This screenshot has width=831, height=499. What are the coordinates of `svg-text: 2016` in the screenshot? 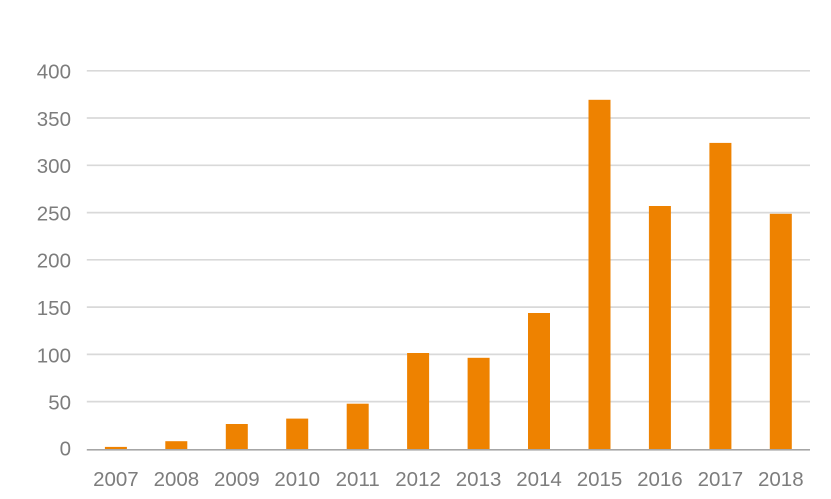 It's located at (660, 479).